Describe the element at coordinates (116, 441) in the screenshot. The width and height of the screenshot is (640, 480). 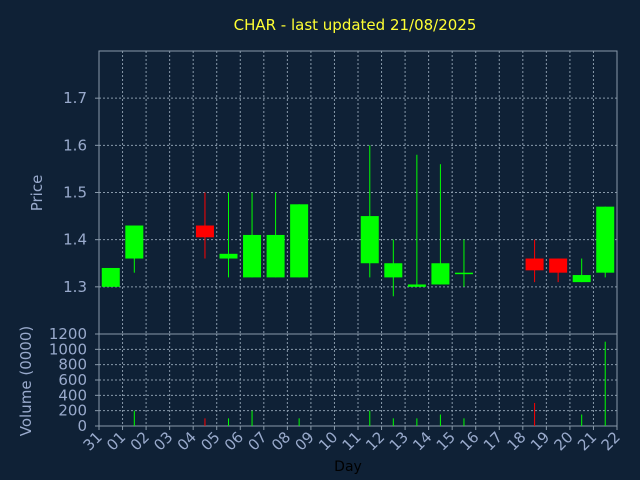
I see `x-tick-label: 01` at that location.